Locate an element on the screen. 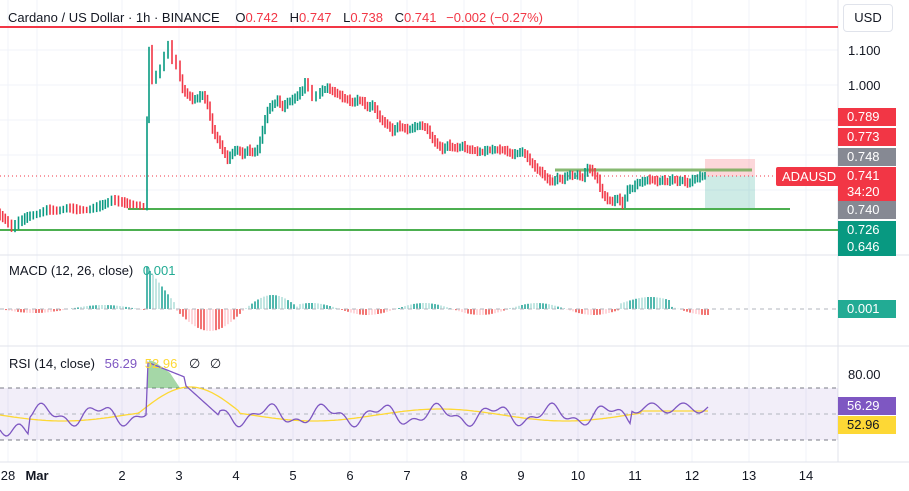 The height and width of the screenshot is (491, 909). macd-scale-tag: 0.001 is located at coordinates (867, 309).